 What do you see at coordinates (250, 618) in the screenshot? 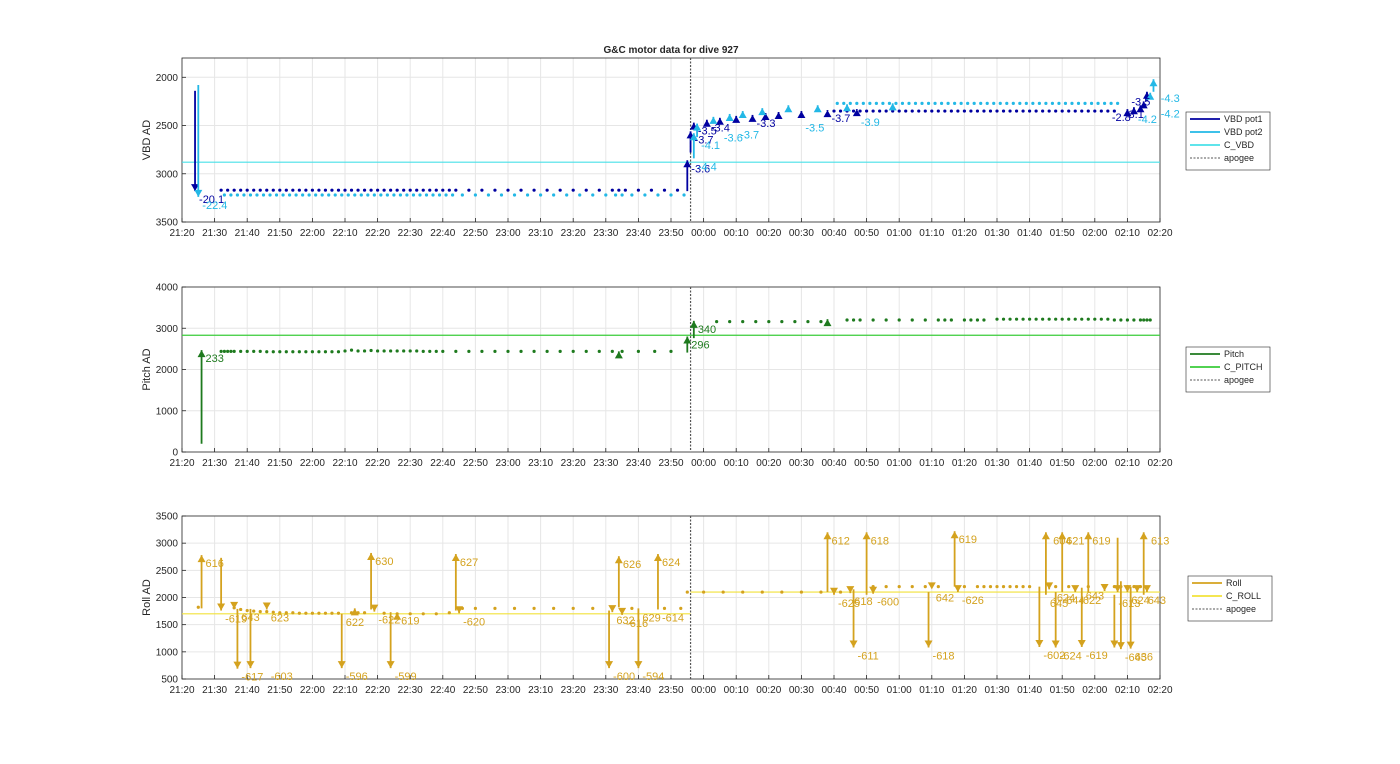
I see `data-label: 643` at bounding box center [250, 618].